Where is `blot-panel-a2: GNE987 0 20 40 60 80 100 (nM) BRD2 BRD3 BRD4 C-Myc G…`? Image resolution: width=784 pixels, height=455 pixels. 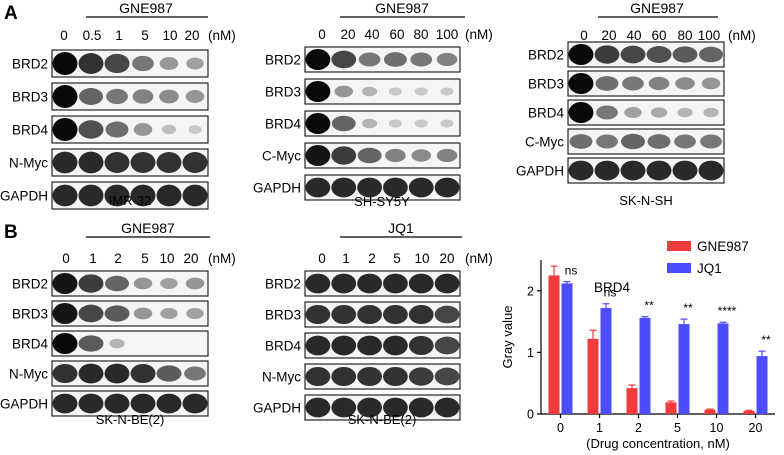
blot-panel-a2: GNE987 0 20 40 60 80 100 (nM) BRD2 BRD3 BRD4 C-Myc G… is located at coordinates (373, 104).